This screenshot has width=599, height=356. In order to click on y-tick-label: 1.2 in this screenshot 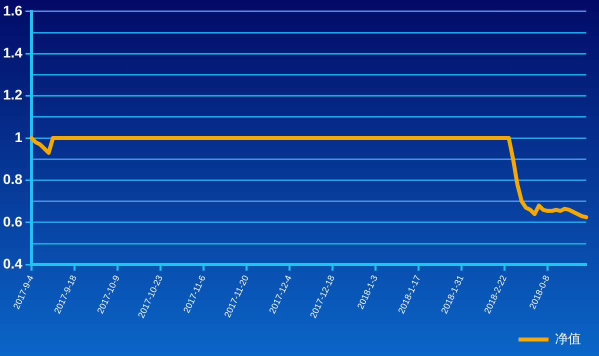, I will do `click(12, 94)`.